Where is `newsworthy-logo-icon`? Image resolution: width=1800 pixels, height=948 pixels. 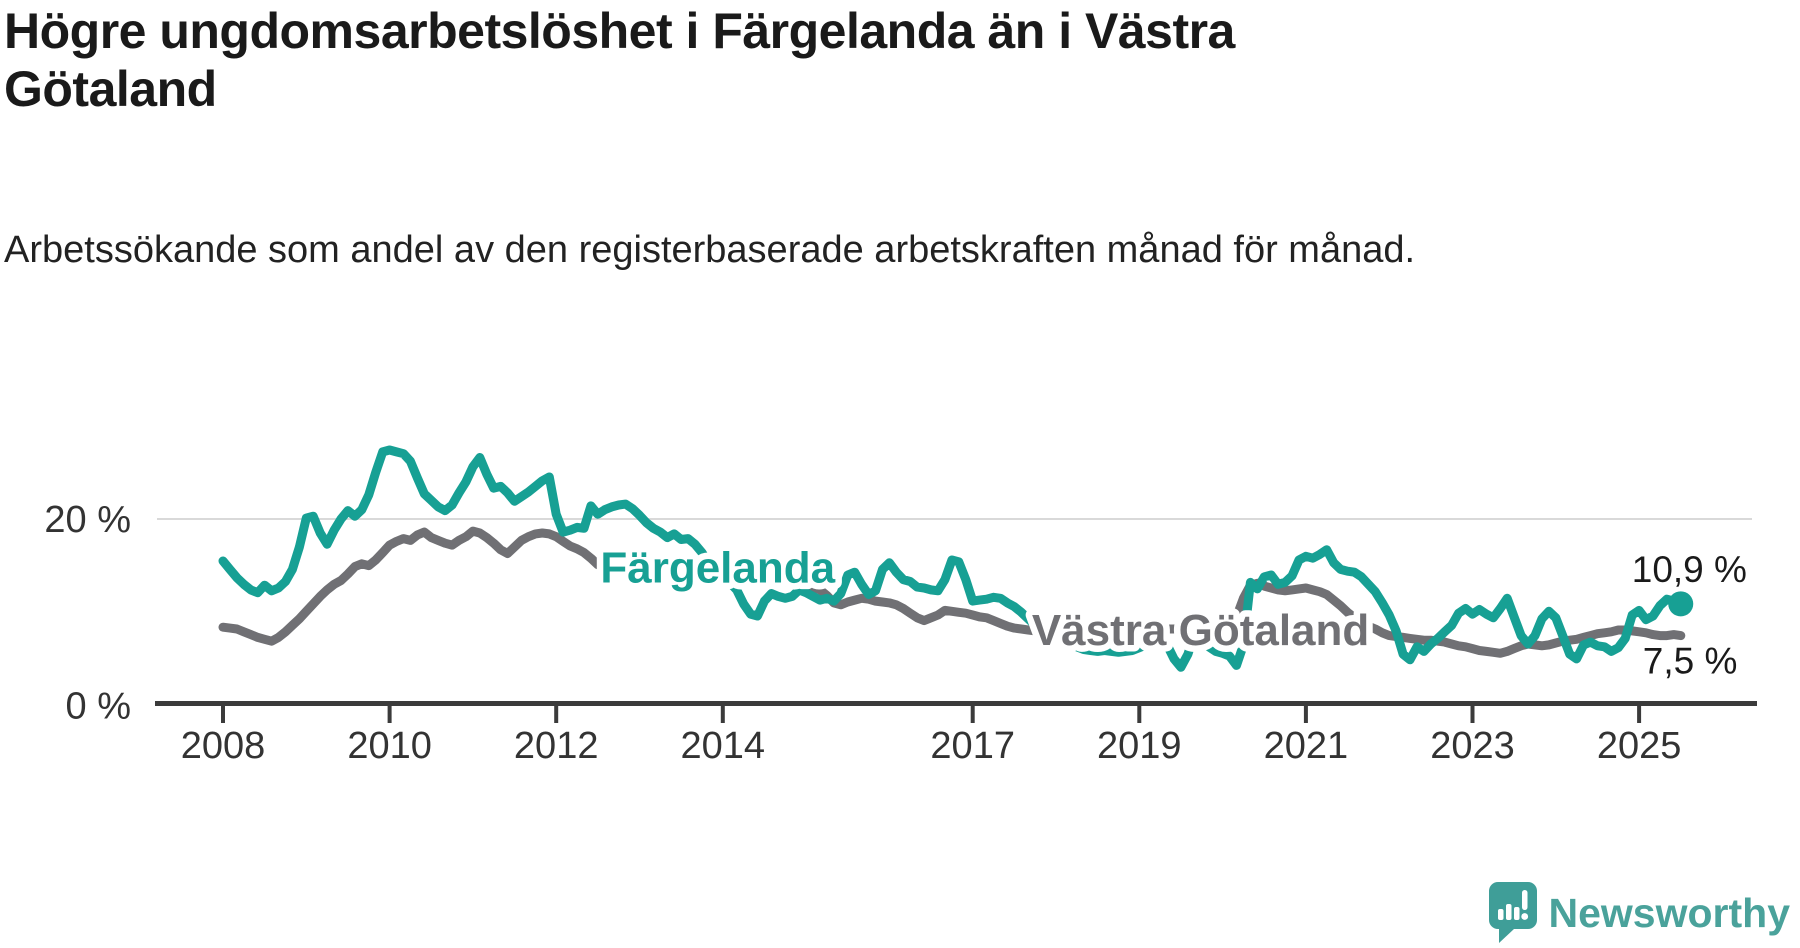
newsworthy-logo-icon is located at coordinates (1512, 912).